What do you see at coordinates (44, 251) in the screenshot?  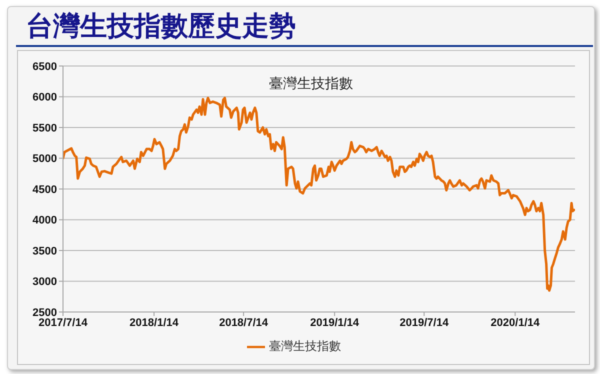 I see `y-tick-label: 3500` at bounding box center [44, 251].